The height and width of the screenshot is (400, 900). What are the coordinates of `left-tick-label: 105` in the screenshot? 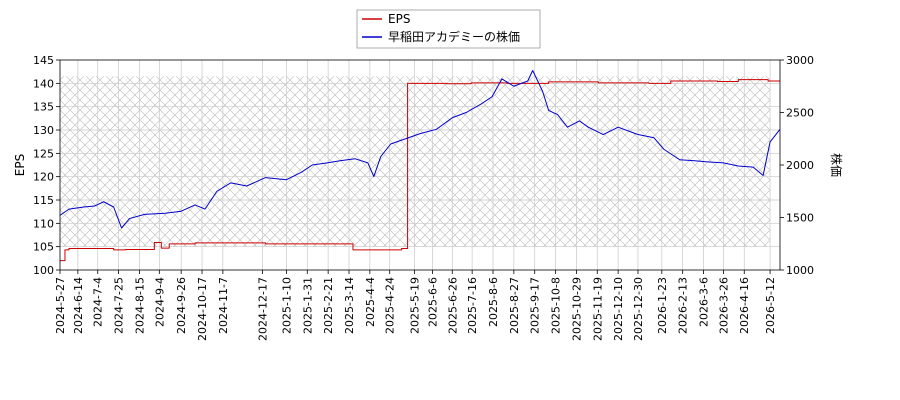 It's located at (43, 247).